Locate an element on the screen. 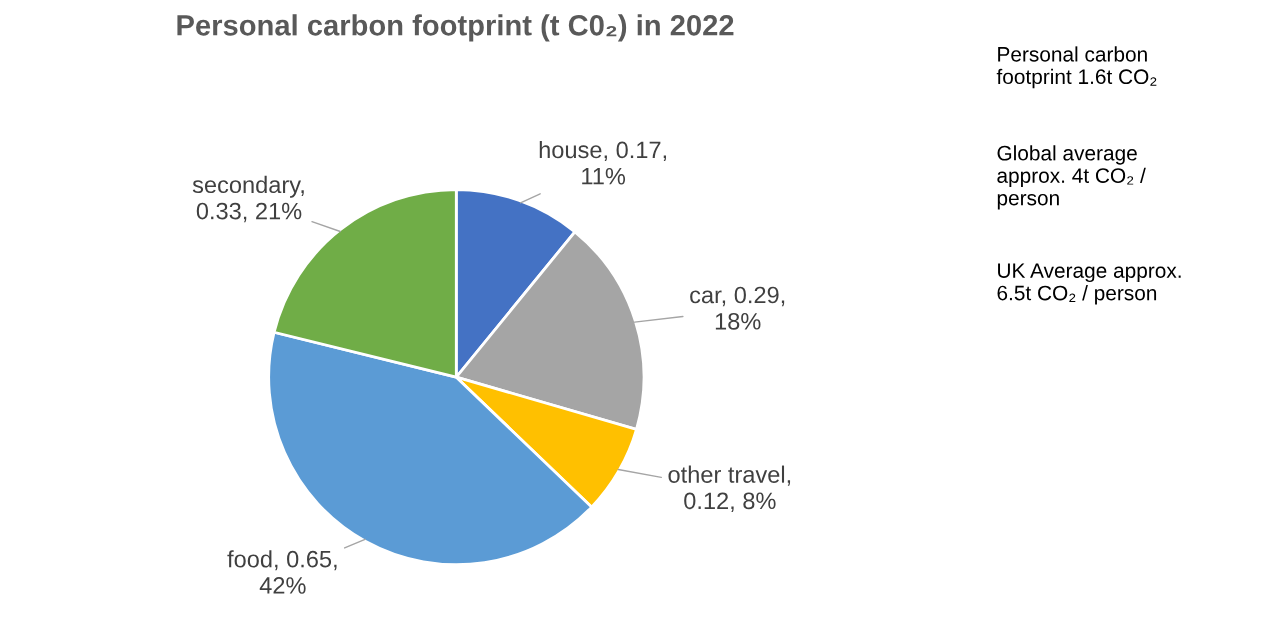 The height and width of the screenshot is (618, 1271). slice-label: food, 0.65, 42% is located at coordinates (282, 572).